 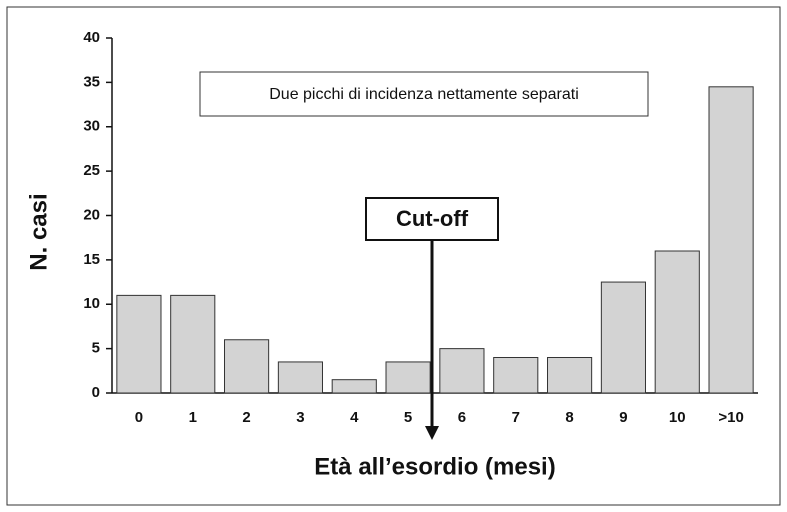 I want to click on x-tick-label: 5, so click(x=408, y=417).